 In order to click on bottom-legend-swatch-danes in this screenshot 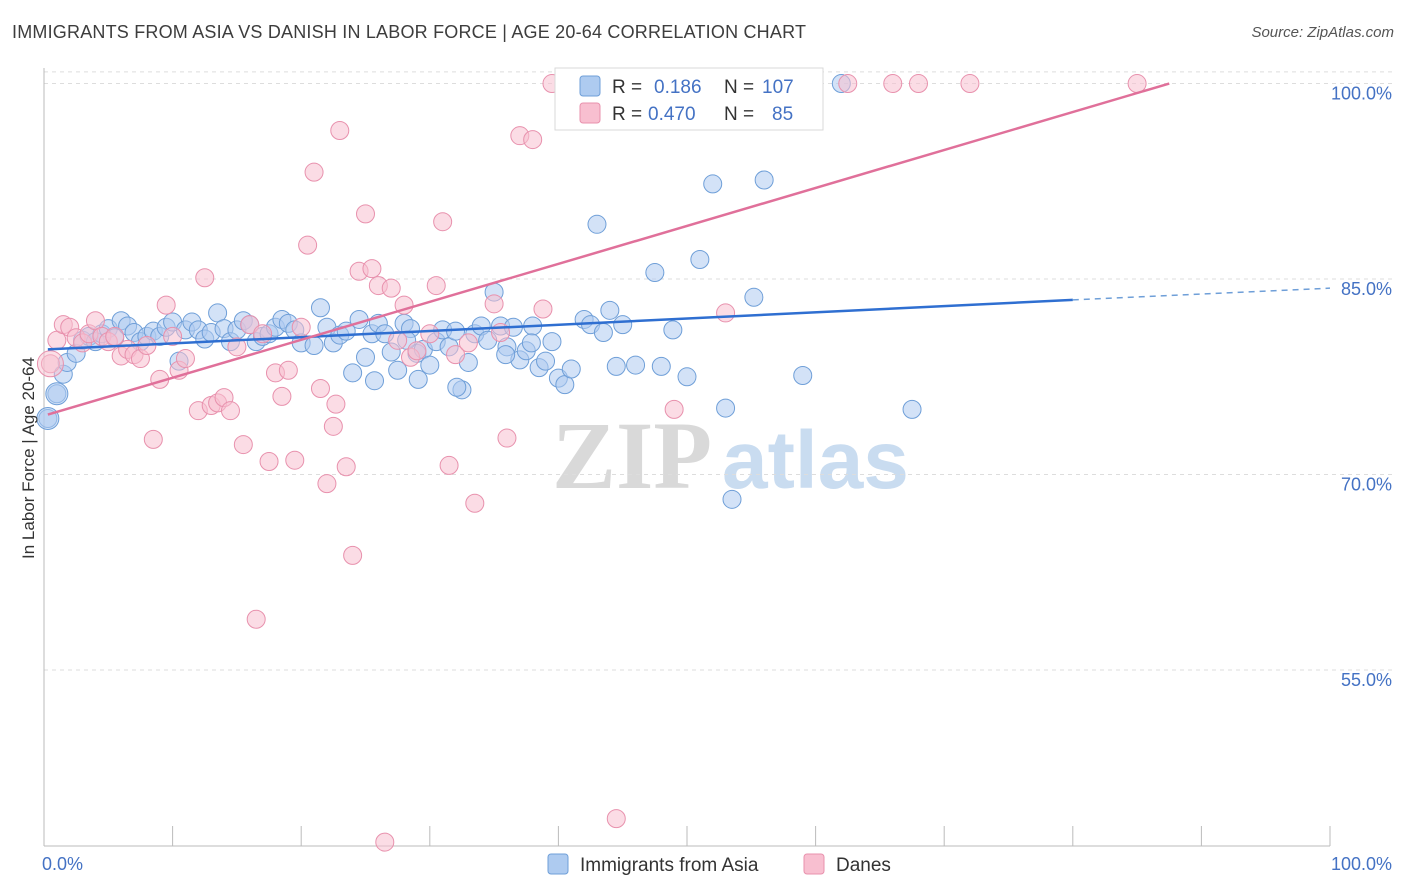, I will do `click(814, 864)`.